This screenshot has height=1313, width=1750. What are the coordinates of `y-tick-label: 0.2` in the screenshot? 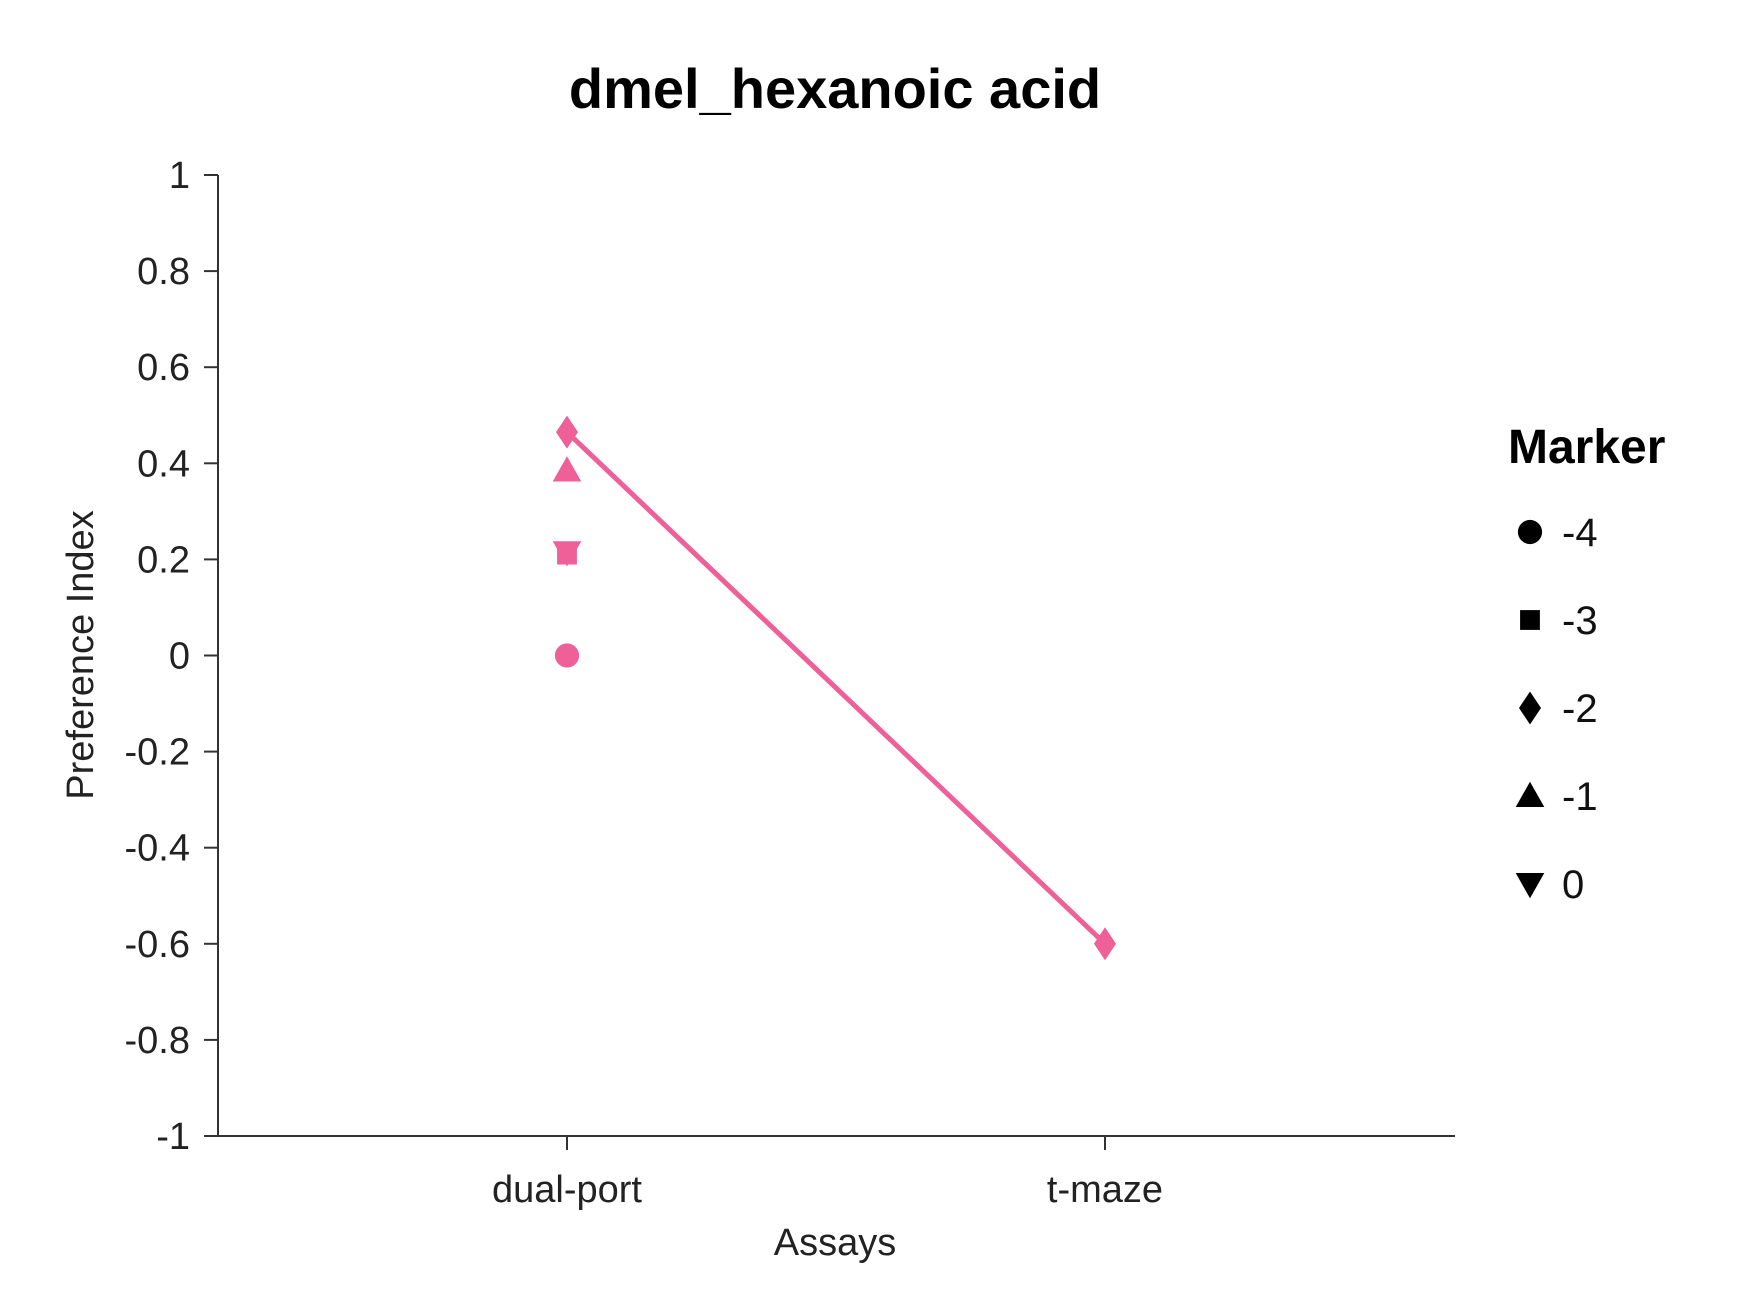 It's located at (163, 560).